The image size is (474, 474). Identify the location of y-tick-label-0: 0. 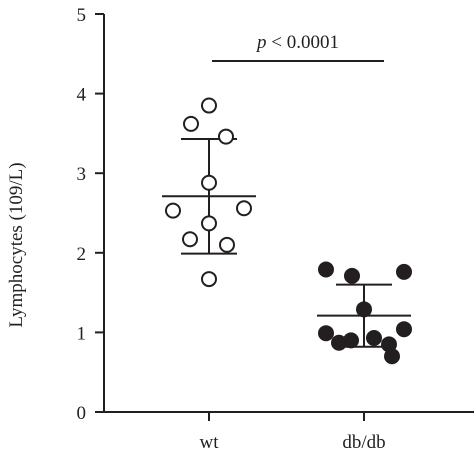
(82, 413).